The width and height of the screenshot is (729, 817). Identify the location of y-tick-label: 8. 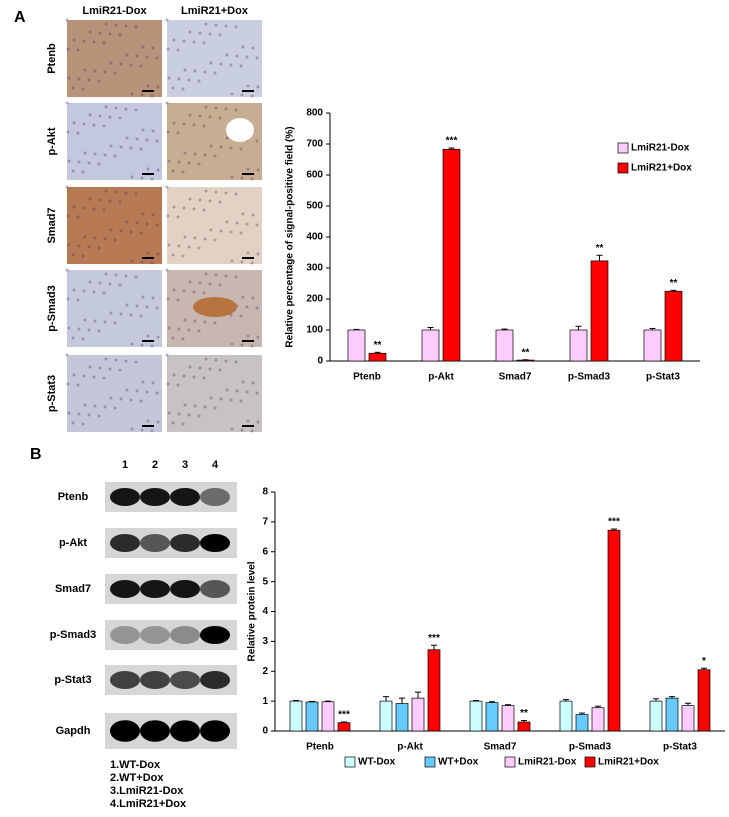
(265, 492).